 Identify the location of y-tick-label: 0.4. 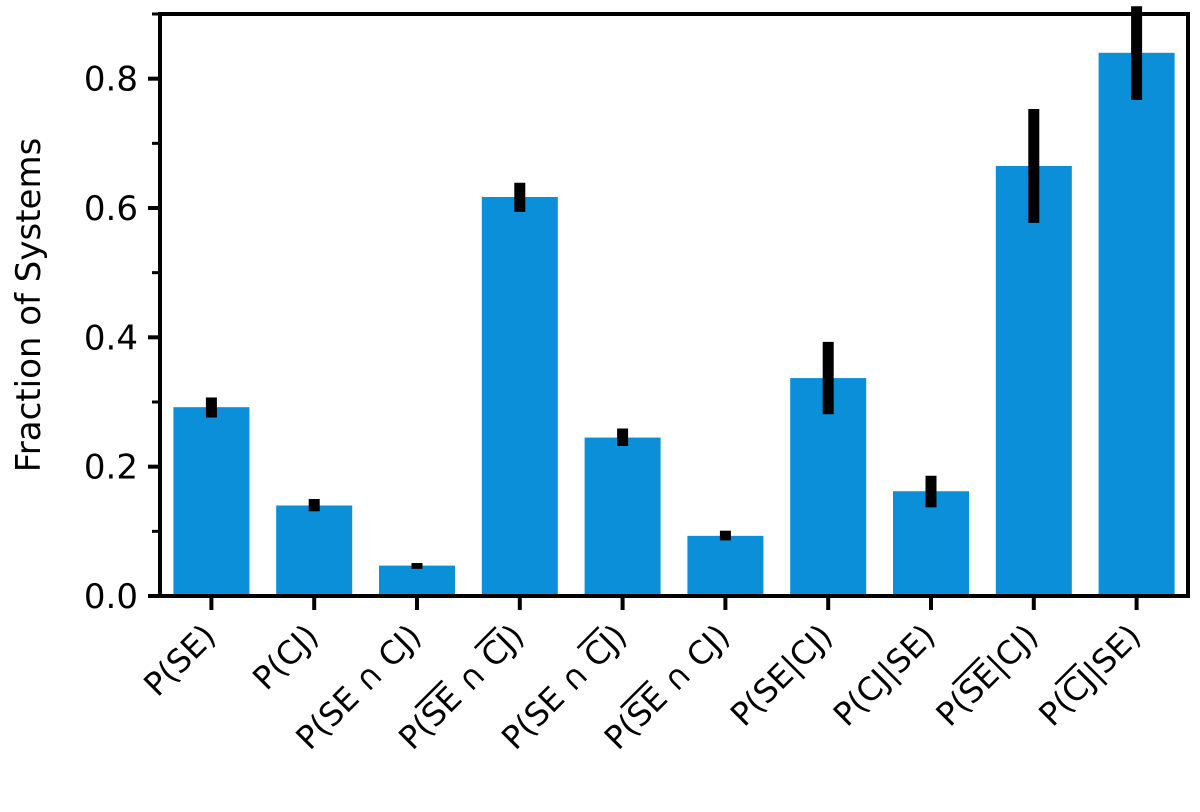
(111, 338).